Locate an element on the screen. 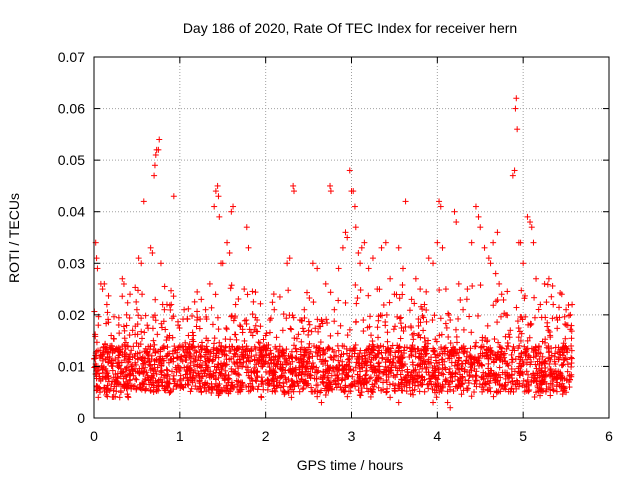  y-tick-label: 0.06 is located at coordinates (71, 109).